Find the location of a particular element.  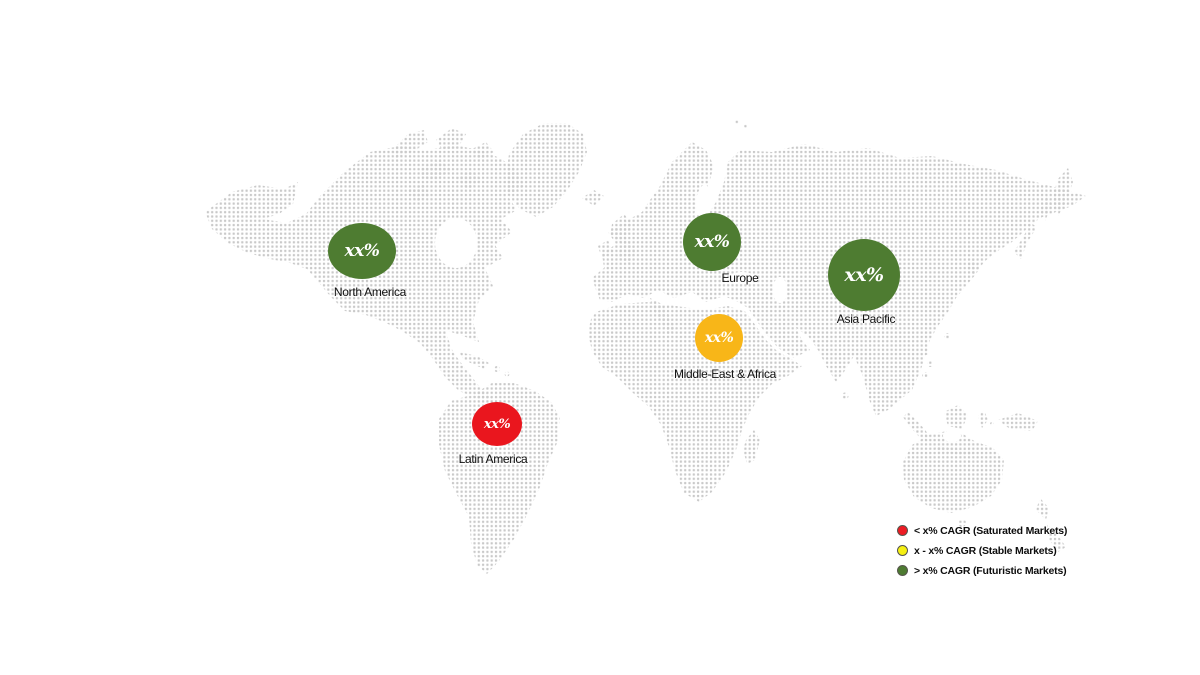

legend-item-stable-markets: x - x% CAGR (Stable Markets) is located at coordinates (982, 550).